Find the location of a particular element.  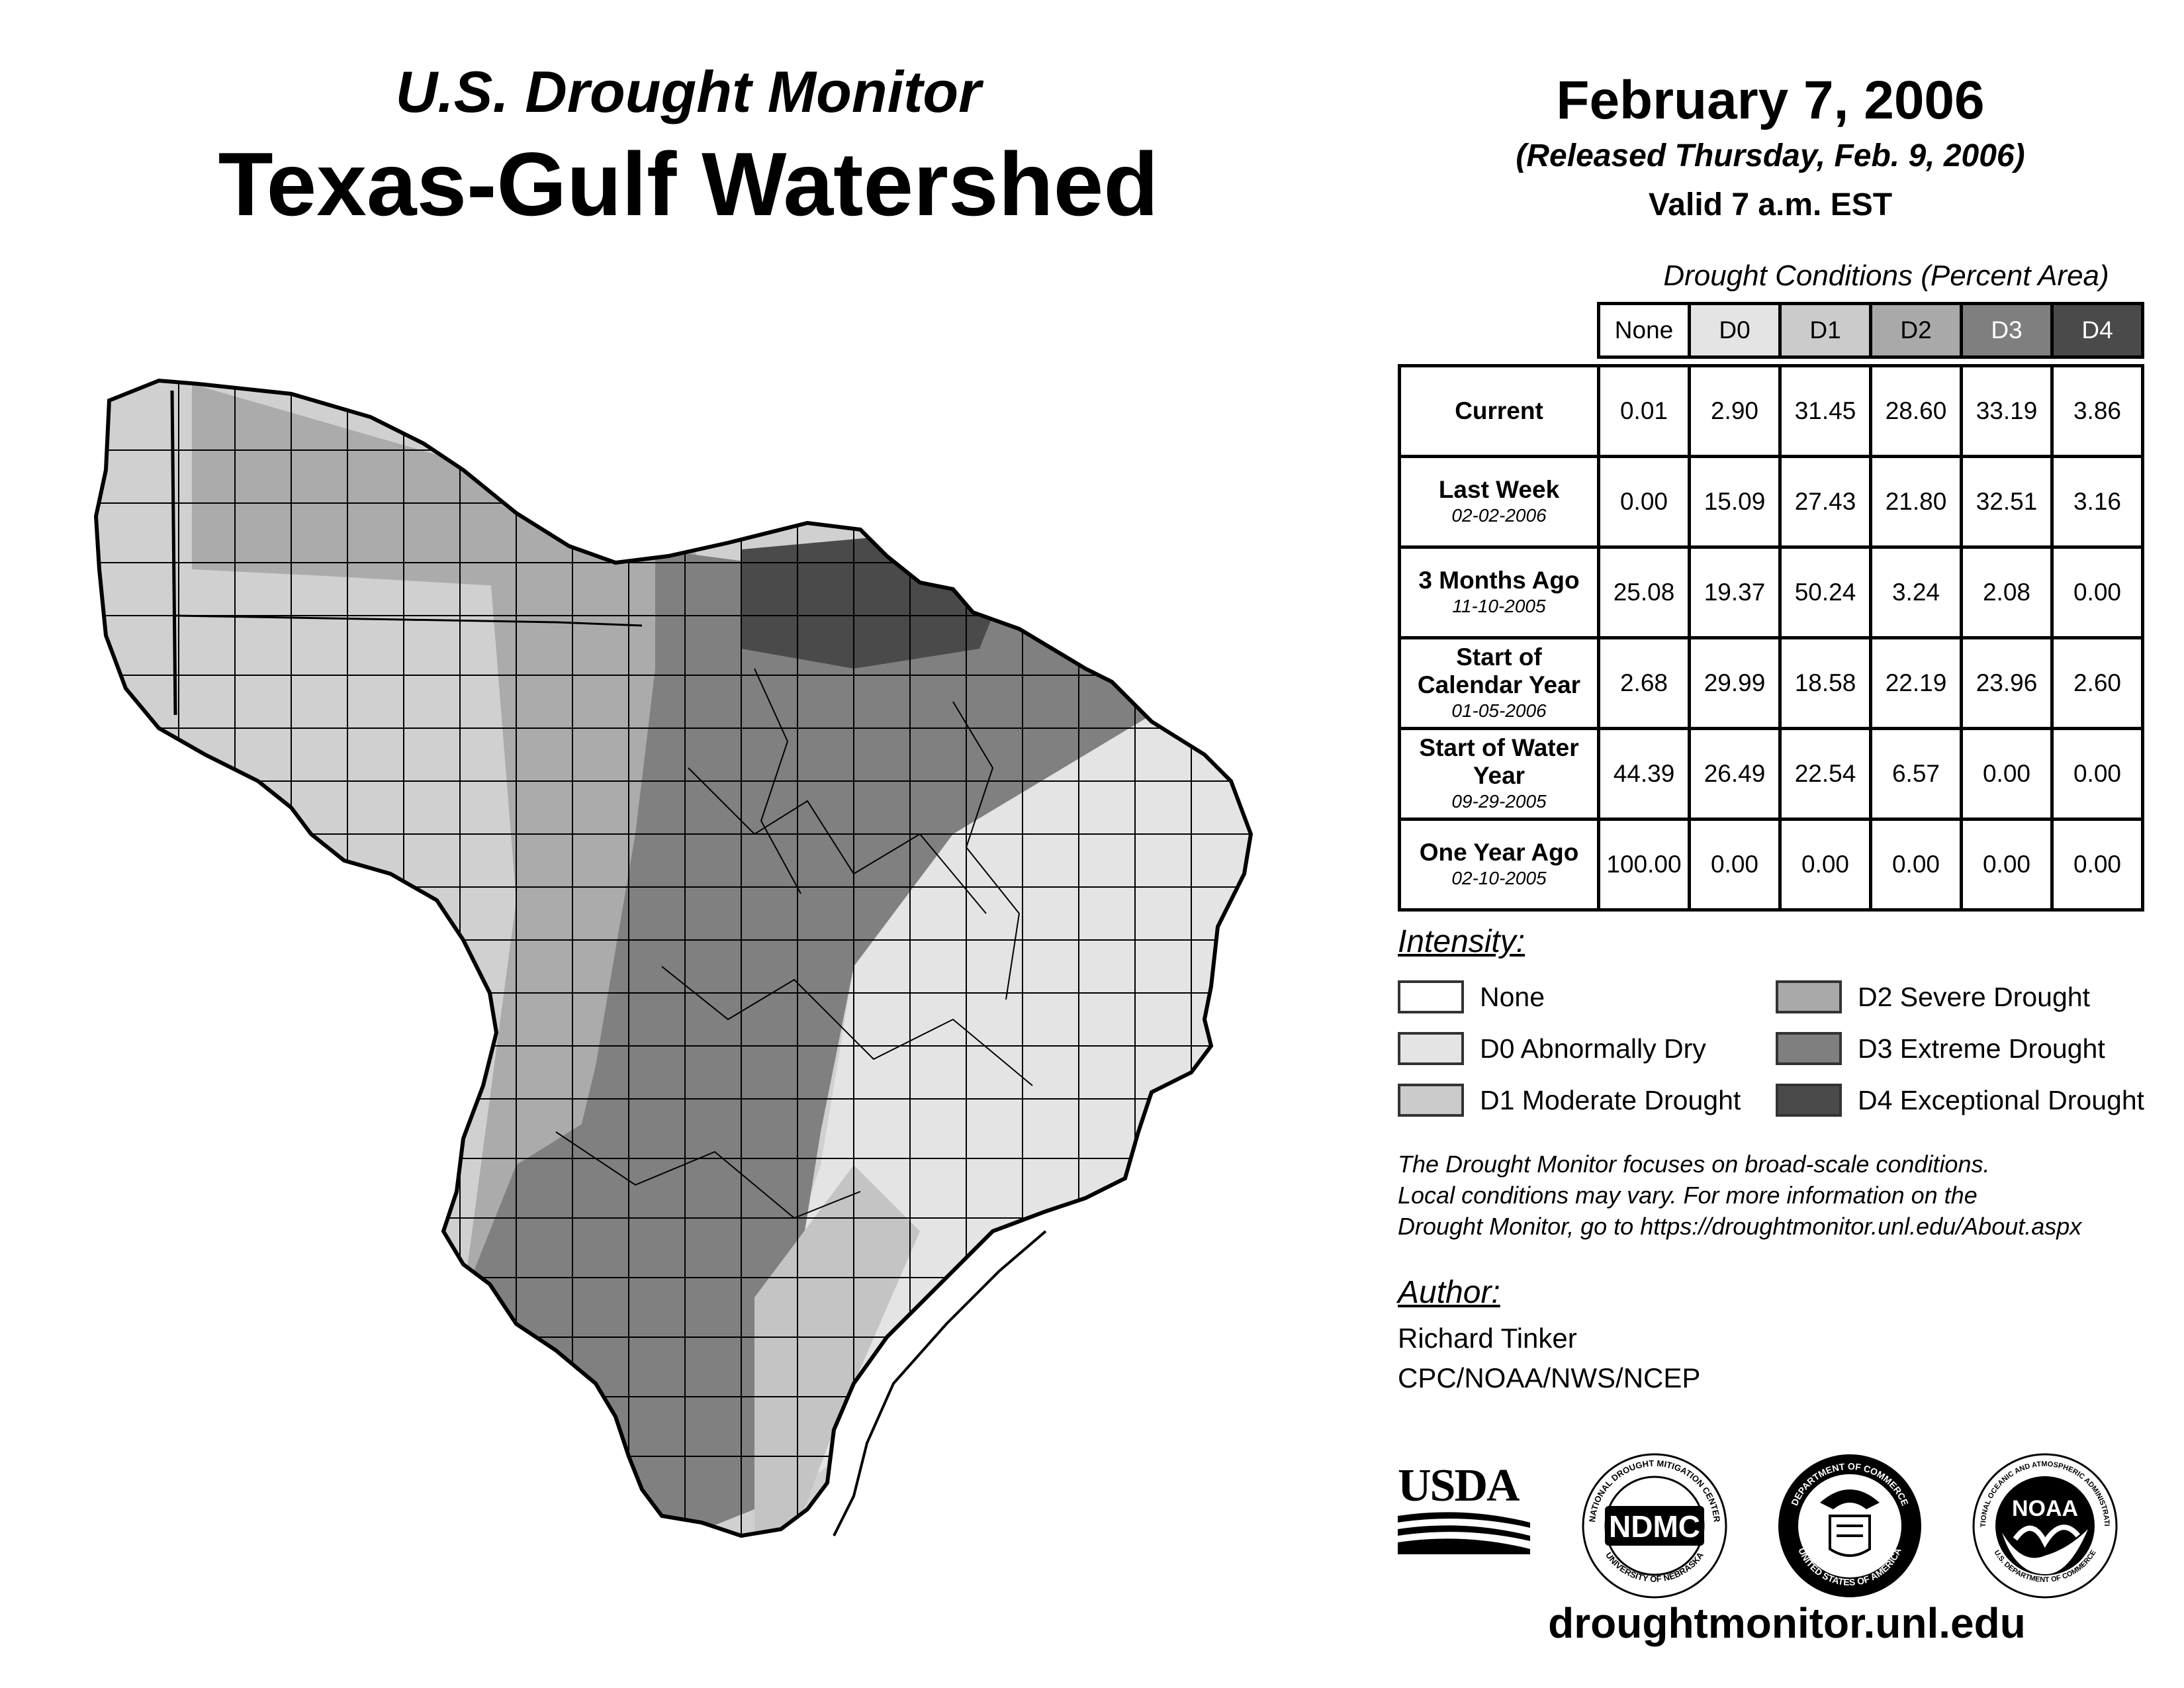

table-cell: 18.58 is located at coordinates (1825, 683).